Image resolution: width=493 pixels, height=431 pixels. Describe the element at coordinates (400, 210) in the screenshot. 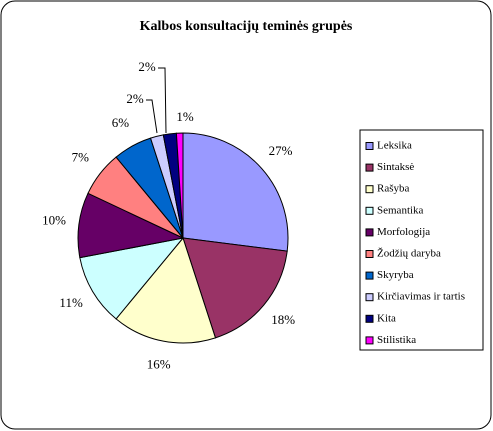

I see `legend-label: Semantika` at that location.